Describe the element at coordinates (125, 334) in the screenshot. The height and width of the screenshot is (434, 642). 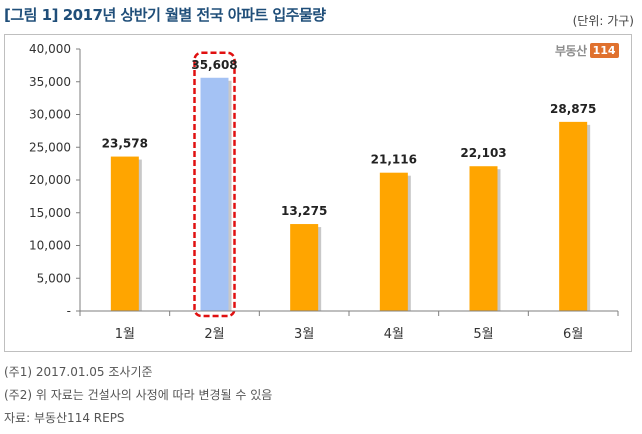
I see `x-tick-label: 1월` at that location.